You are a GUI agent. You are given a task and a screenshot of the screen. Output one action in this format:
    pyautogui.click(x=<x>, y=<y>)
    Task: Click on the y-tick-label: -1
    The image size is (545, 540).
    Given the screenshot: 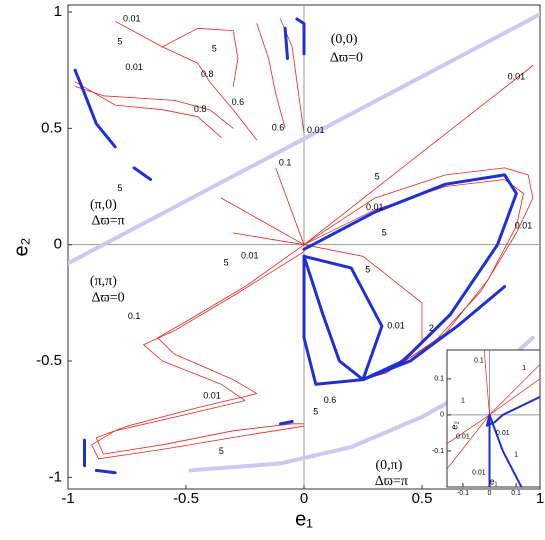 What is the action you would take?
    pyautogui.click(x=55, y=476)
    